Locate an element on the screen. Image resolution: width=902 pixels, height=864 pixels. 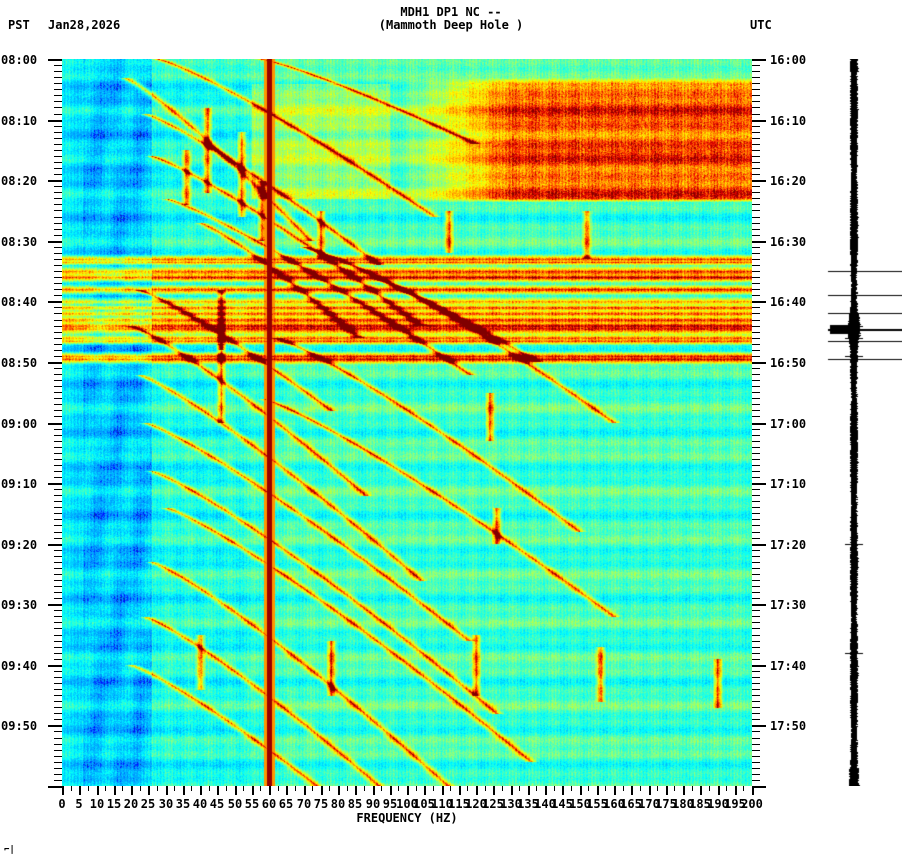
axis-tick-label: 145 is located at coordinates (562, 804).